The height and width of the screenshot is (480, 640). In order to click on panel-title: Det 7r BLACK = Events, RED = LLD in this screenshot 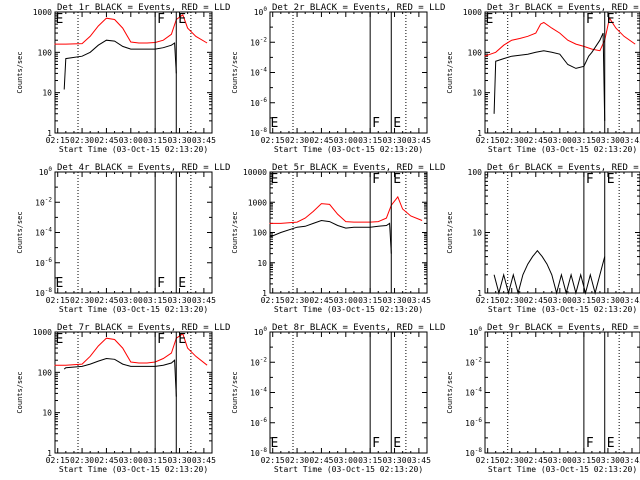, I will do `click(143, 328)`.